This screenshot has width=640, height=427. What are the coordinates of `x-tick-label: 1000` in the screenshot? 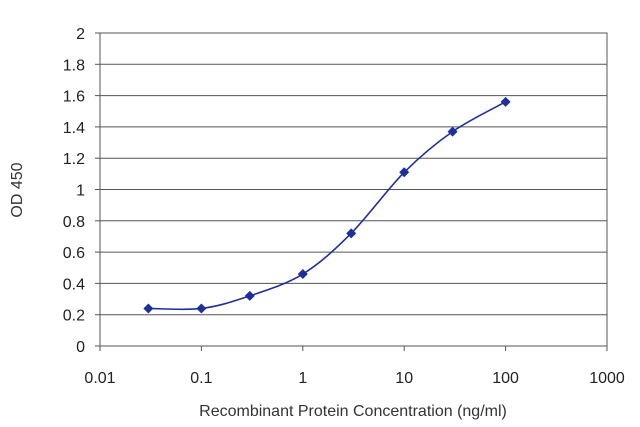 It's located at (607, 378).